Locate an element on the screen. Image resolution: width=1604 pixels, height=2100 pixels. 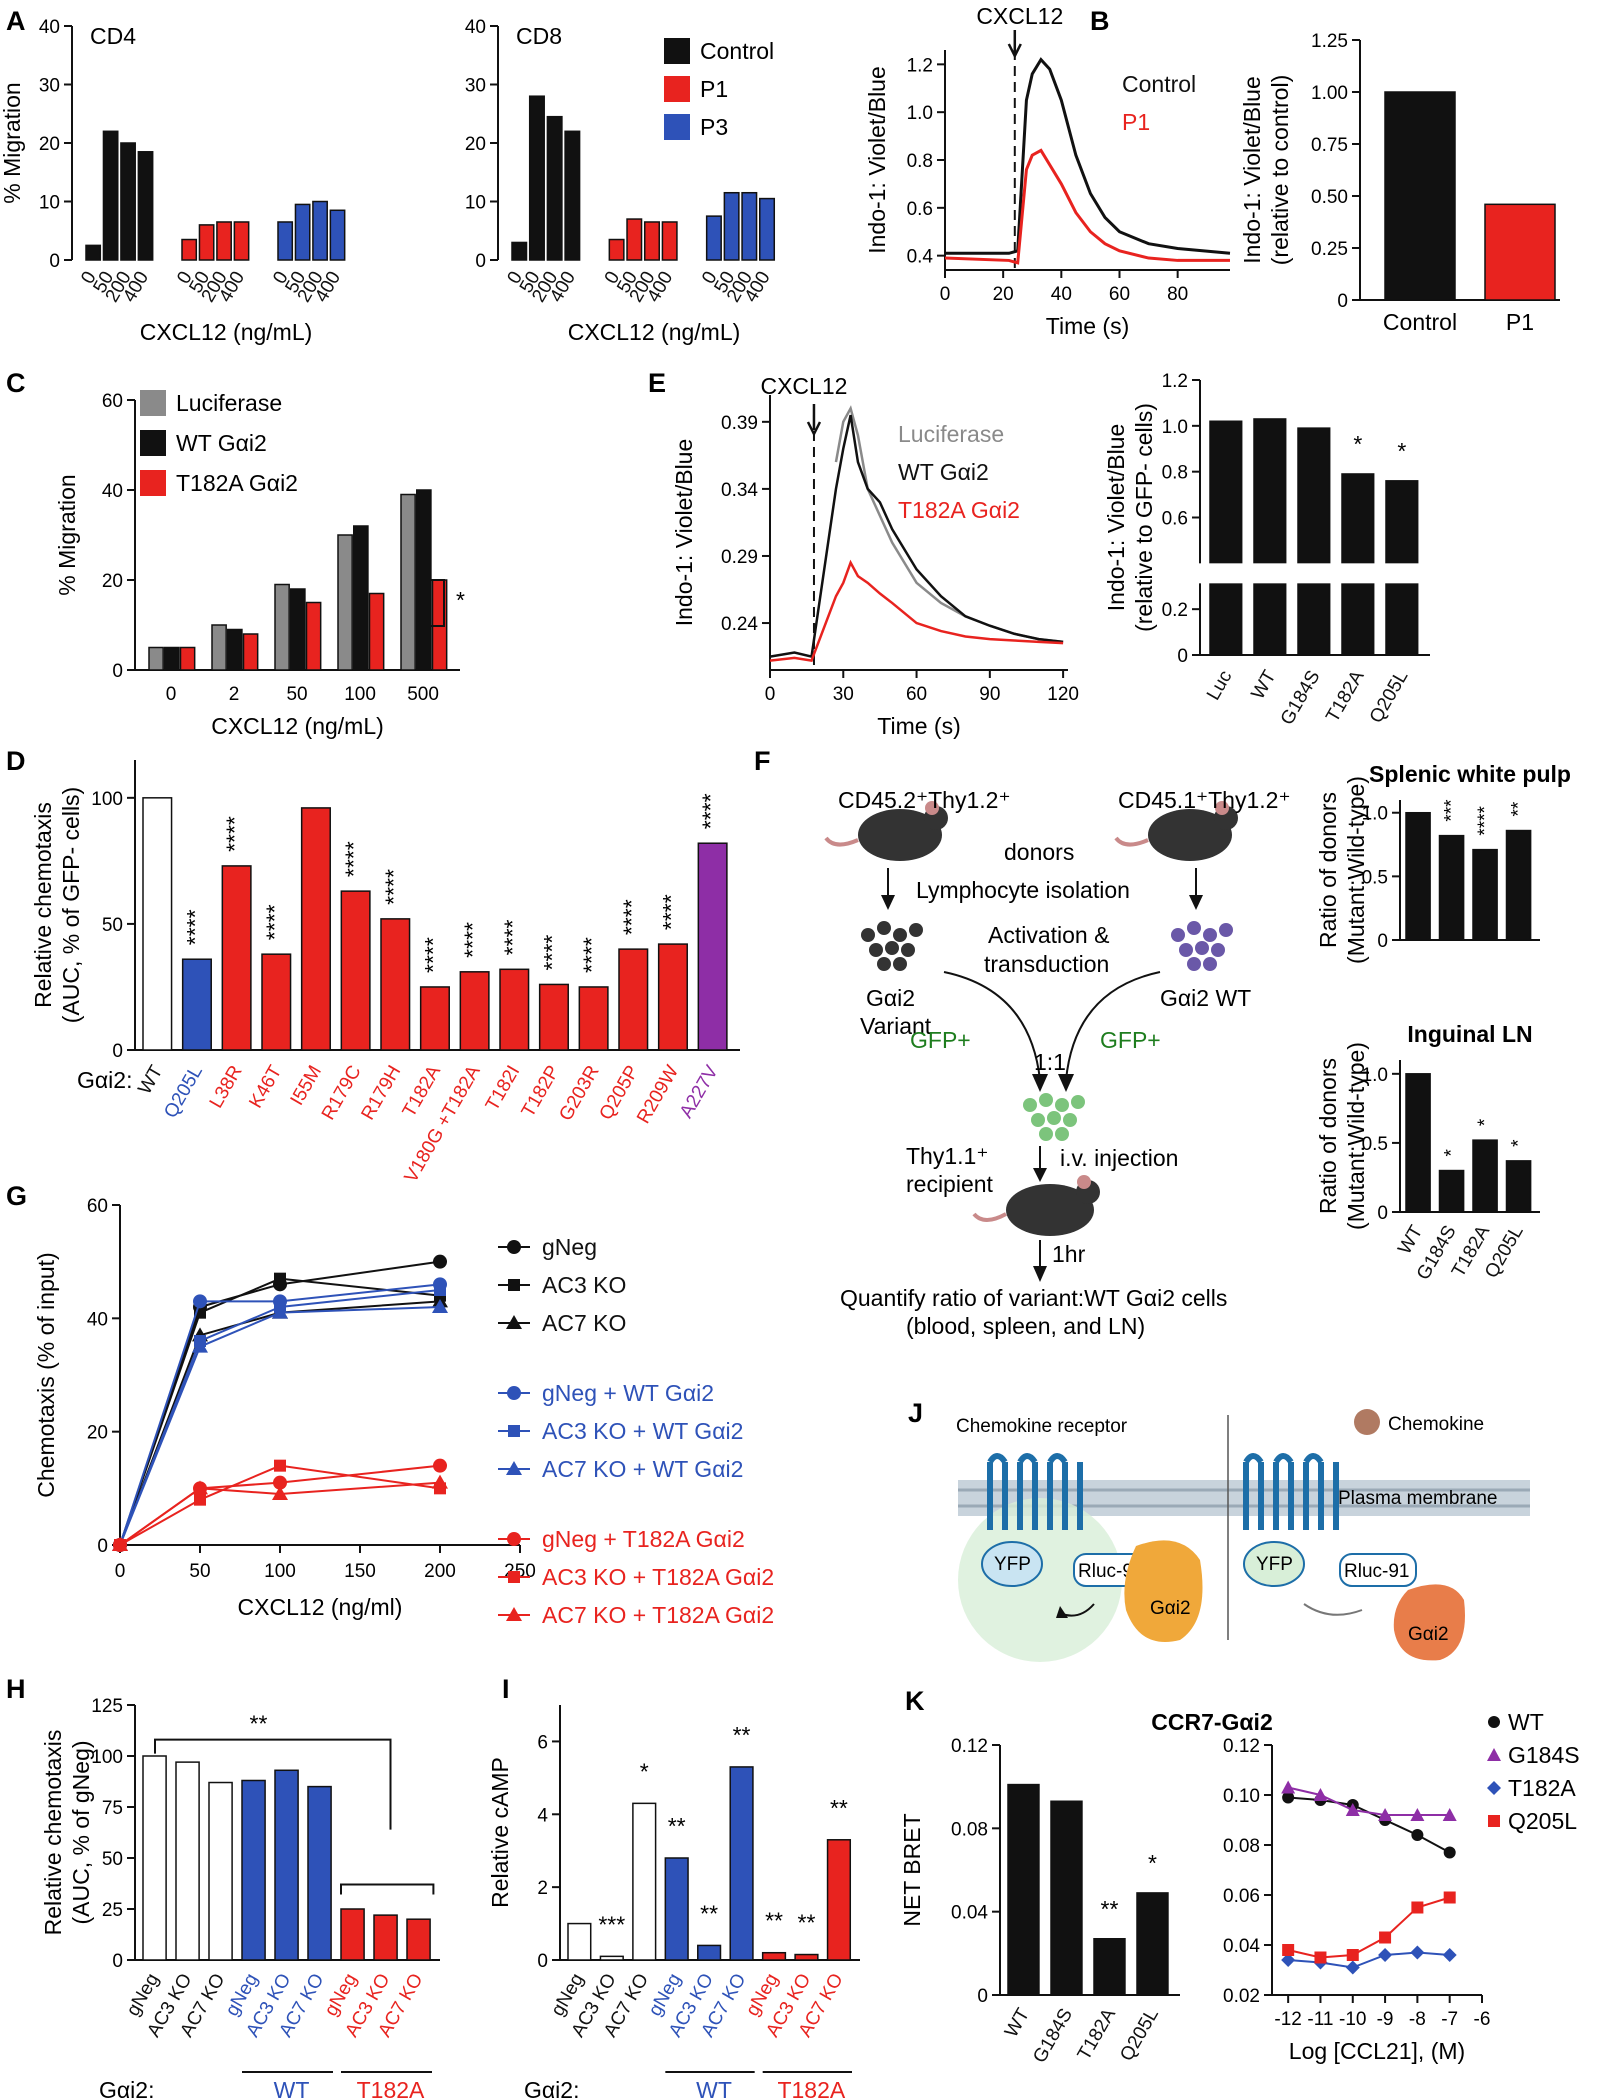
group-bracket is located at coordinates (387, 1889).